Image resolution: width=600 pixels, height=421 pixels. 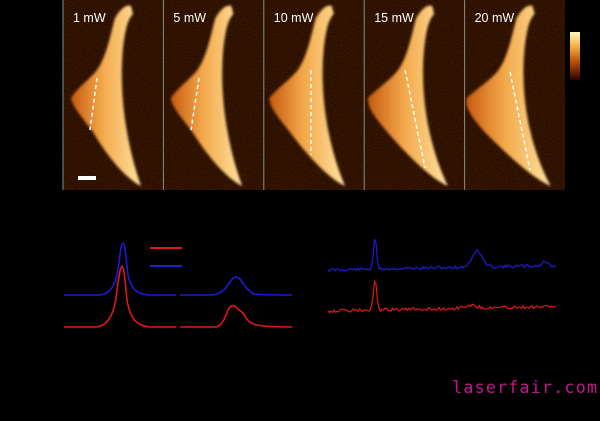 I want to click on intensity-colorbar, so click(x=575, y=56).